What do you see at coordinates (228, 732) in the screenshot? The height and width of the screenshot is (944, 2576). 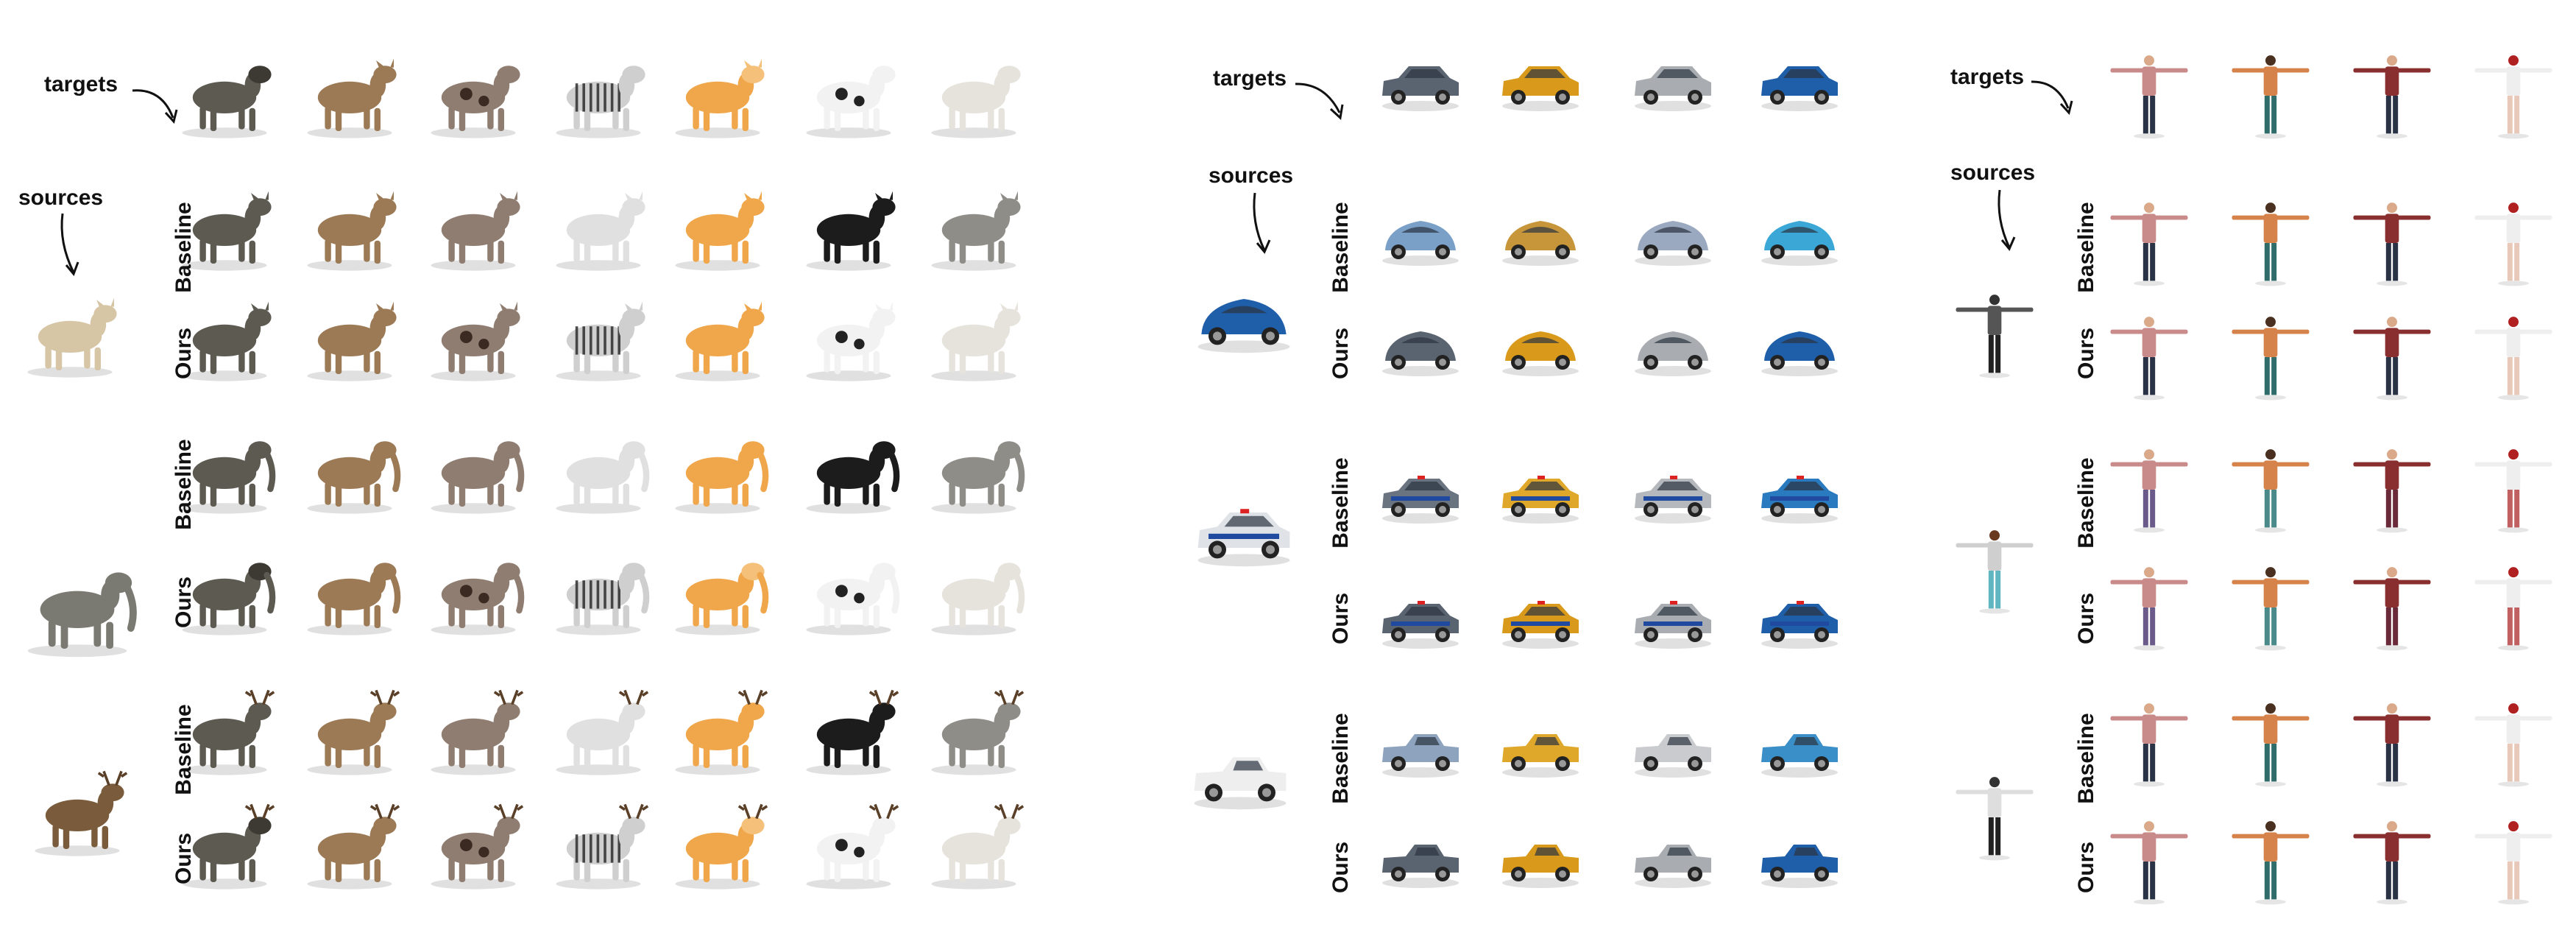 I see `animal-cell-r4-c0` at bounding box center [228, 732].